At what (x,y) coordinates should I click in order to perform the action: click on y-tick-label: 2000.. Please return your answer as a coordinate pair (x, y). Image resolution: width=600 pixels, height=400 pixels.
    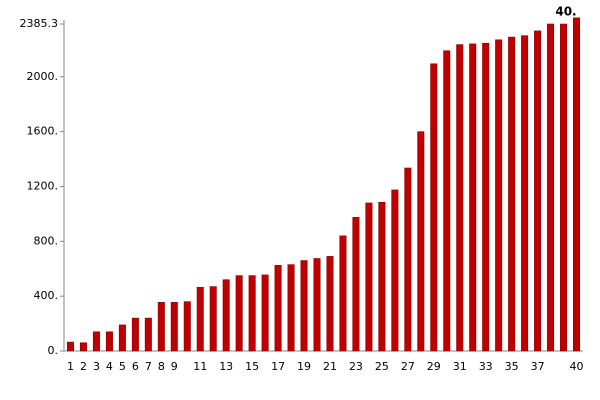
    Looking at the image, I should click on (43, 76).